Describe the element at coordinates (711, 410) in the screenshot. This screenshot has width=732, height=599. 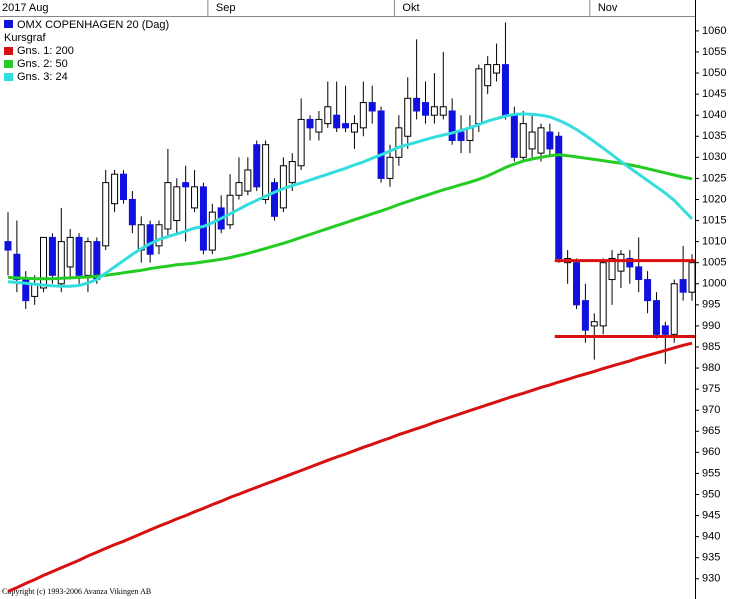
I see `y-tick-label: 970` at that location.